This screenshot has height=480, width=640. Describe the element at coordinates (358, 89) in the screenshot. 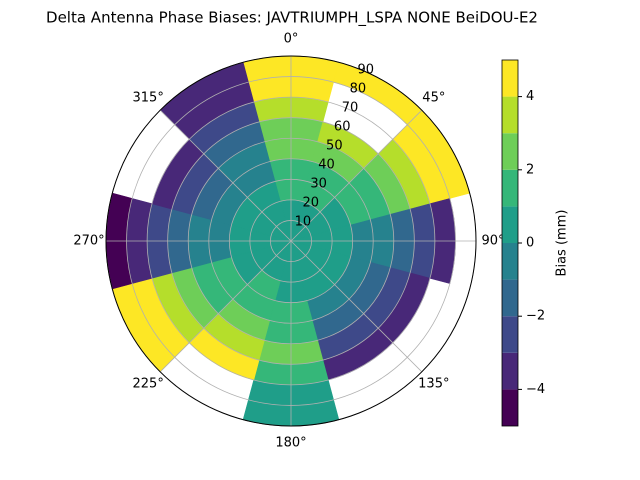

I see `r-tick-label: 80` at that location.